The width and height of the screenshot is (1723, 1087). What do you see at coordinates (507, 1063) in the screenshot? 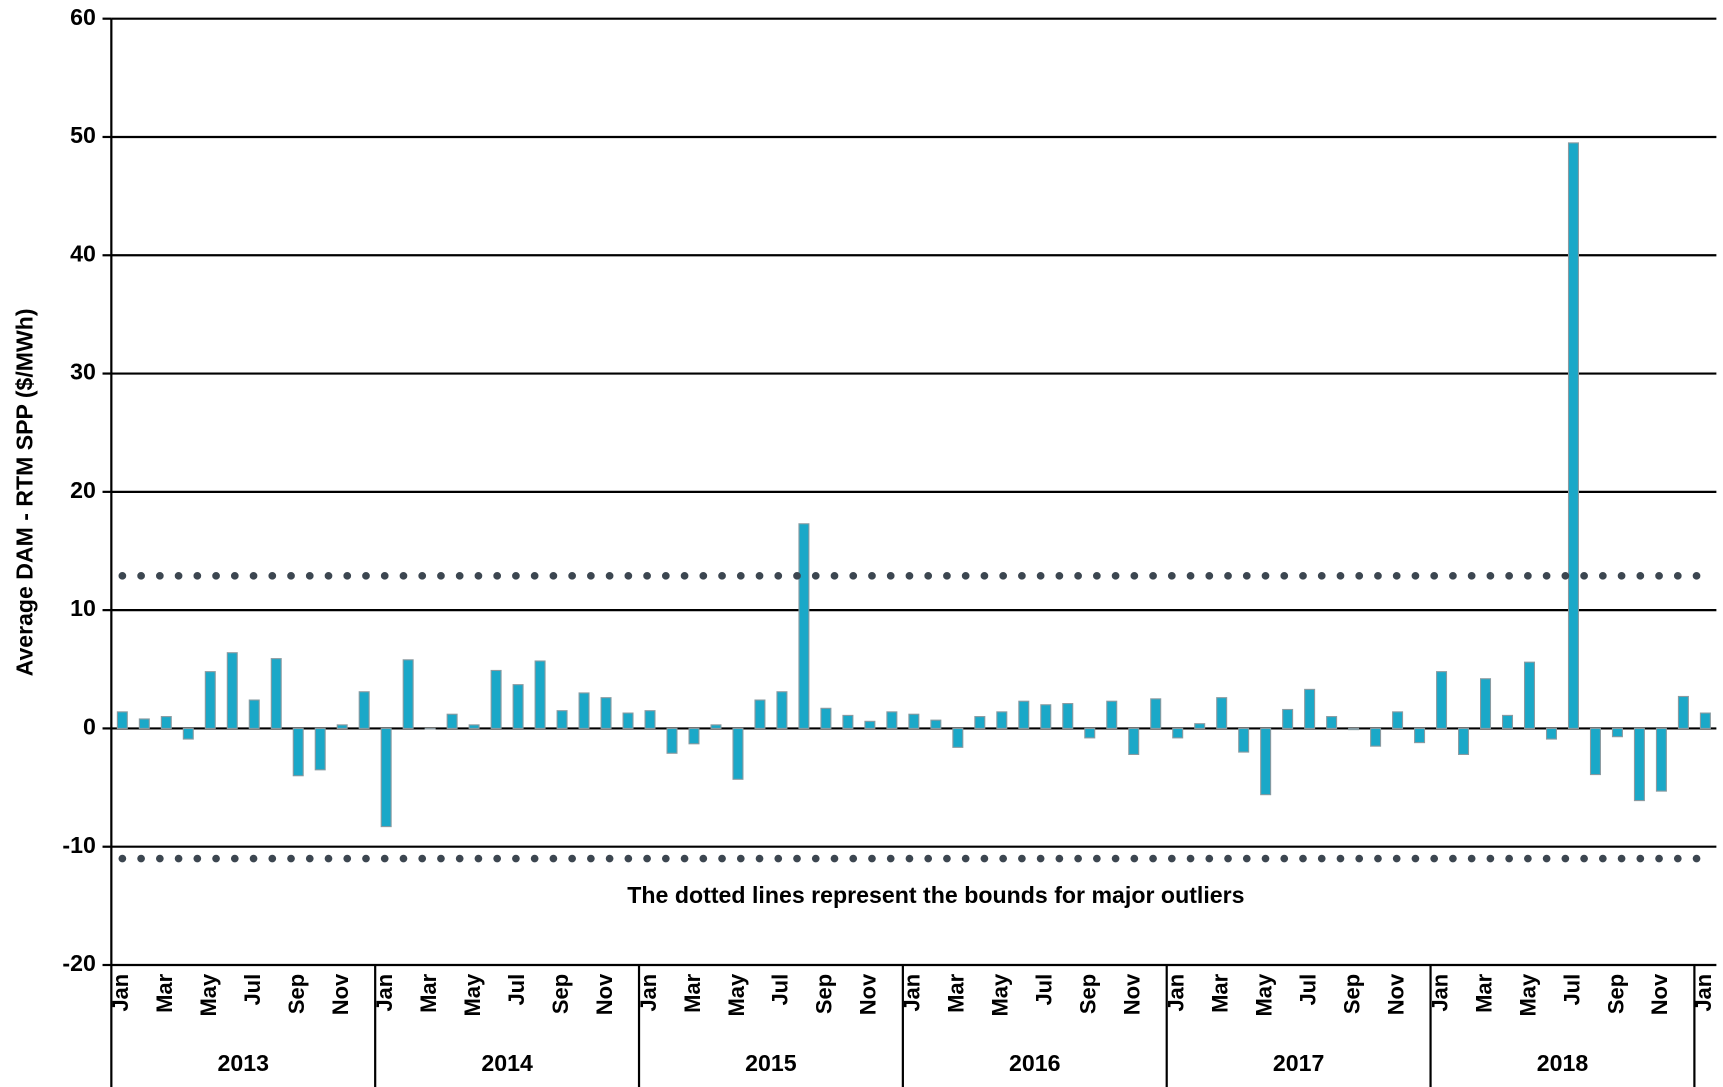
I see `x-group-label: 2014` at bounding box center [507, 1063].